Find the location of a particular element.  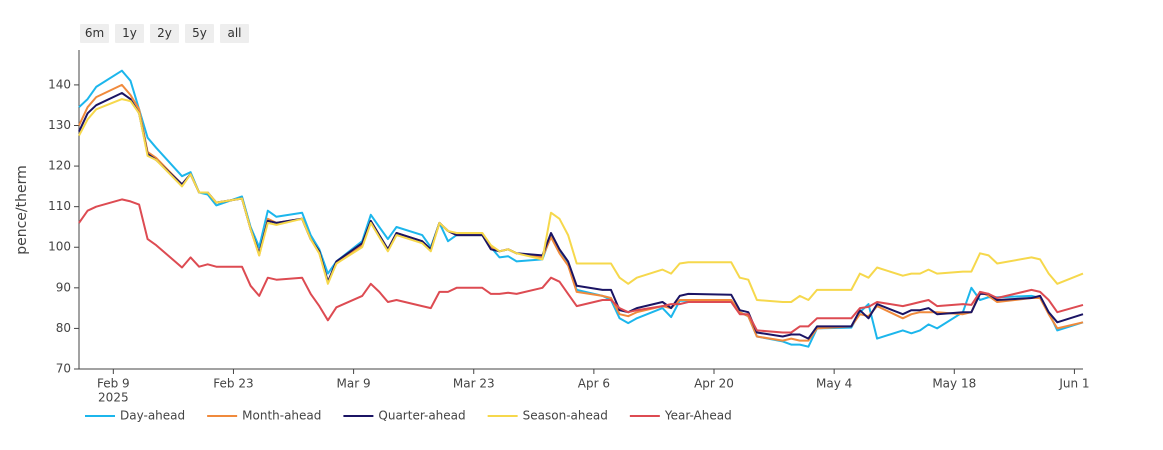

legend-label: Year-Ahead is located at coordinates (698, 416).